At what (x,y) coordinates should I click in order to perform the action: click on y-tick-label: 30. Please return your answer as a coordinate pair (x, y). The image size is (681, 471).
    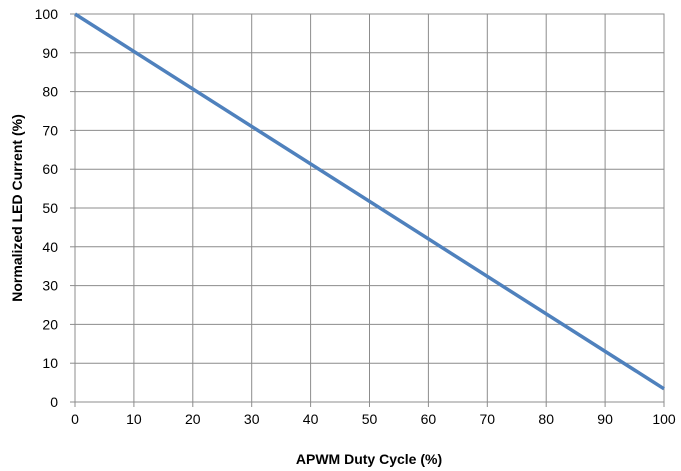
    Looking at the image, I should click on (50, 286).